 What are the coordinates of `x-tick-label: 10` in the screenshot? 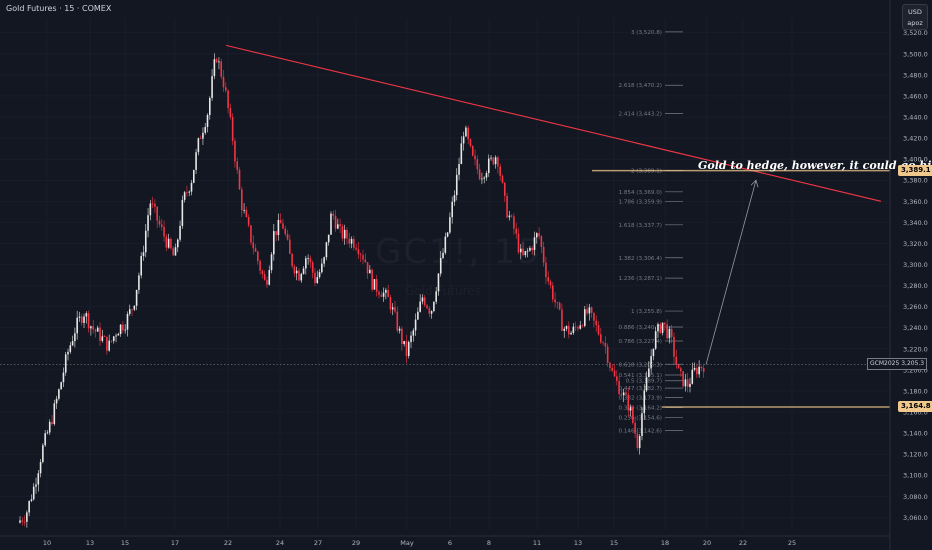 It's located at (47, 543).